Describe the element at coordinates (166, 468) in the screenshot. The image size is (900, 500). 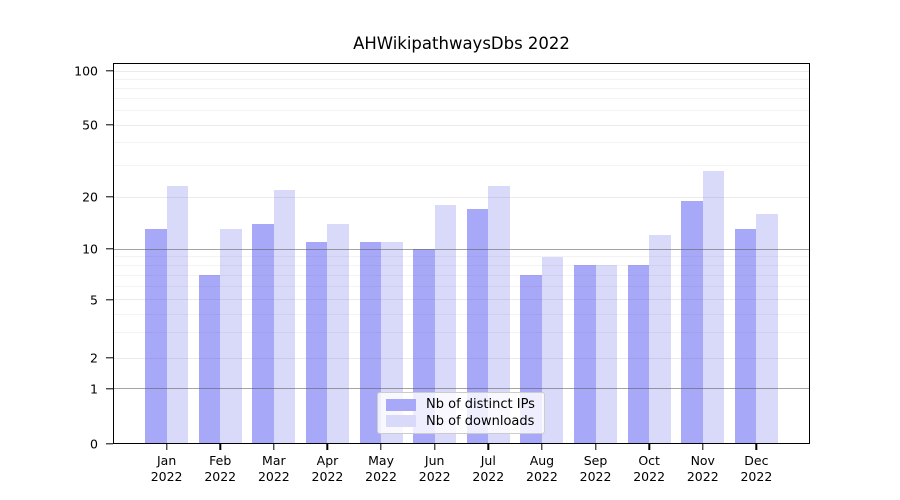
I see `x-tick-label-jan: Jan 2022` at that location.